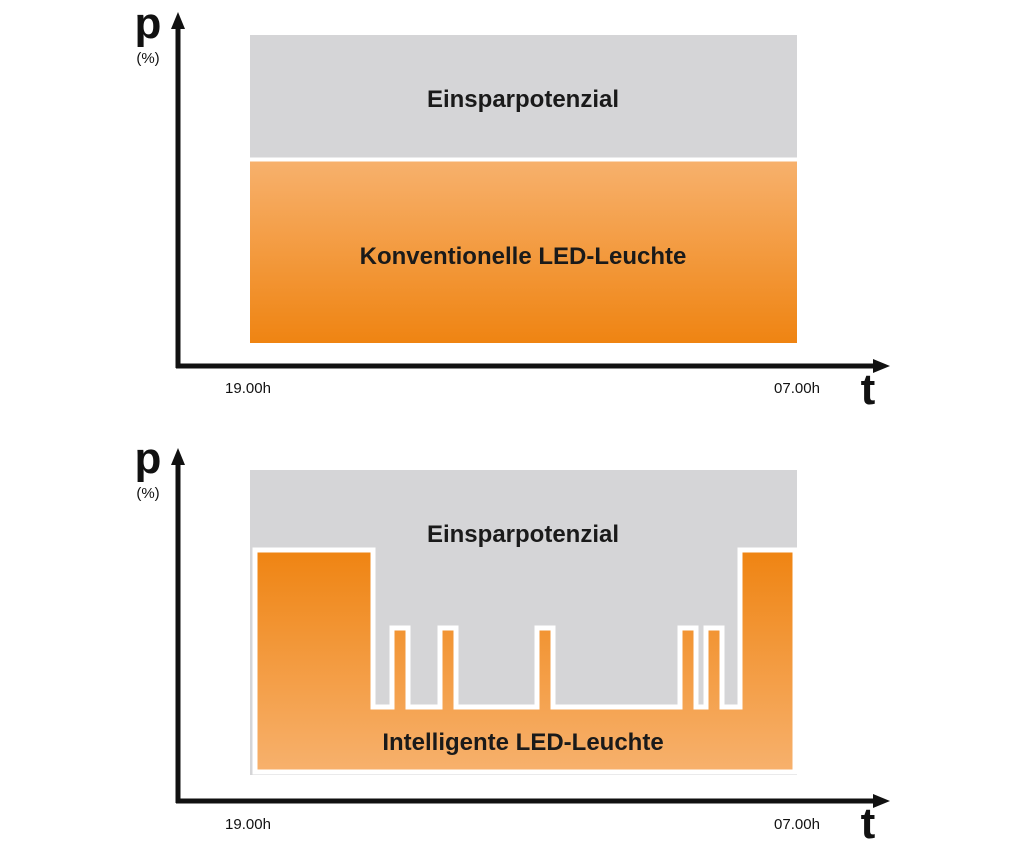 This screenshot has height=850, width=1024. What do you see at coordinates (525, 661) in the screenshot?
I see `intelligent-consumption-region` at bounding box center [525, 661].